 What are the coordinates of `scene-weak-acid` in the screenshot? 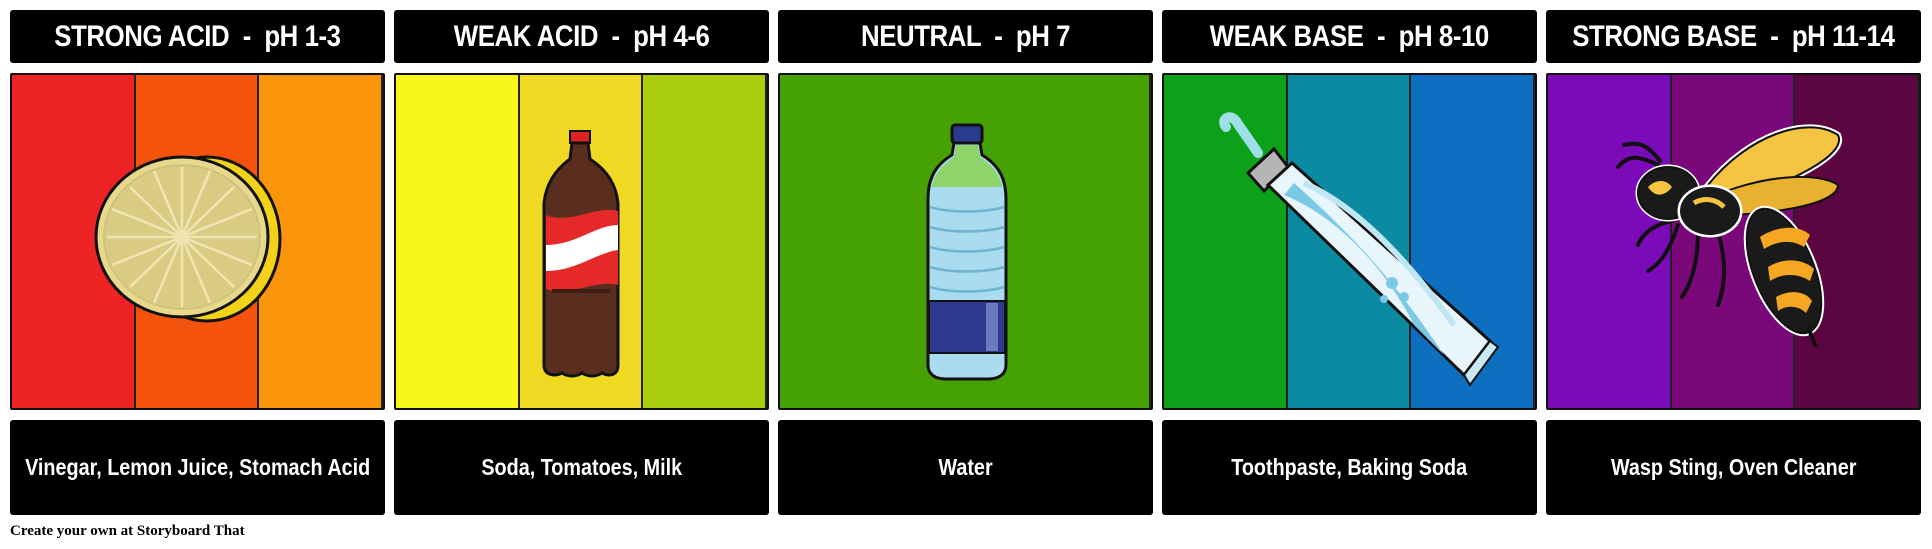 It's located at (581, 241).